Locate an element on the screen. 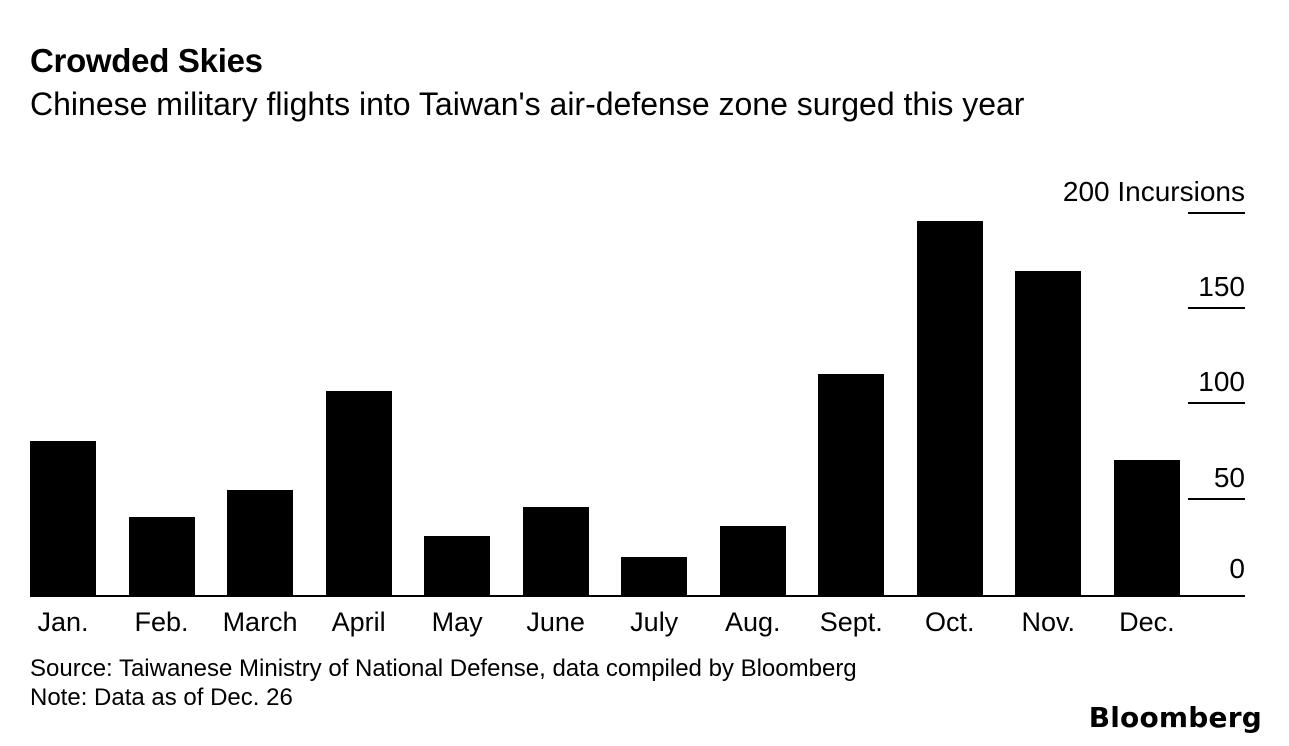 Image resolution: width=1289 pixels, height=746 pixels. x-tick-july: July is located at coordinates (654, 622).